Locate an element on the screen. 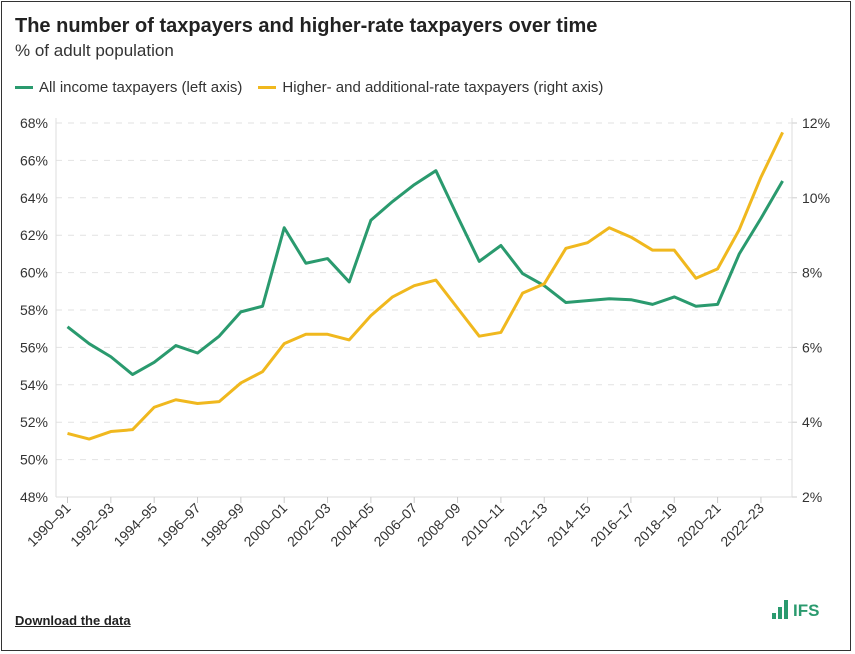  x-tick-label: 2000–01 is located at coordinates (265, 525).